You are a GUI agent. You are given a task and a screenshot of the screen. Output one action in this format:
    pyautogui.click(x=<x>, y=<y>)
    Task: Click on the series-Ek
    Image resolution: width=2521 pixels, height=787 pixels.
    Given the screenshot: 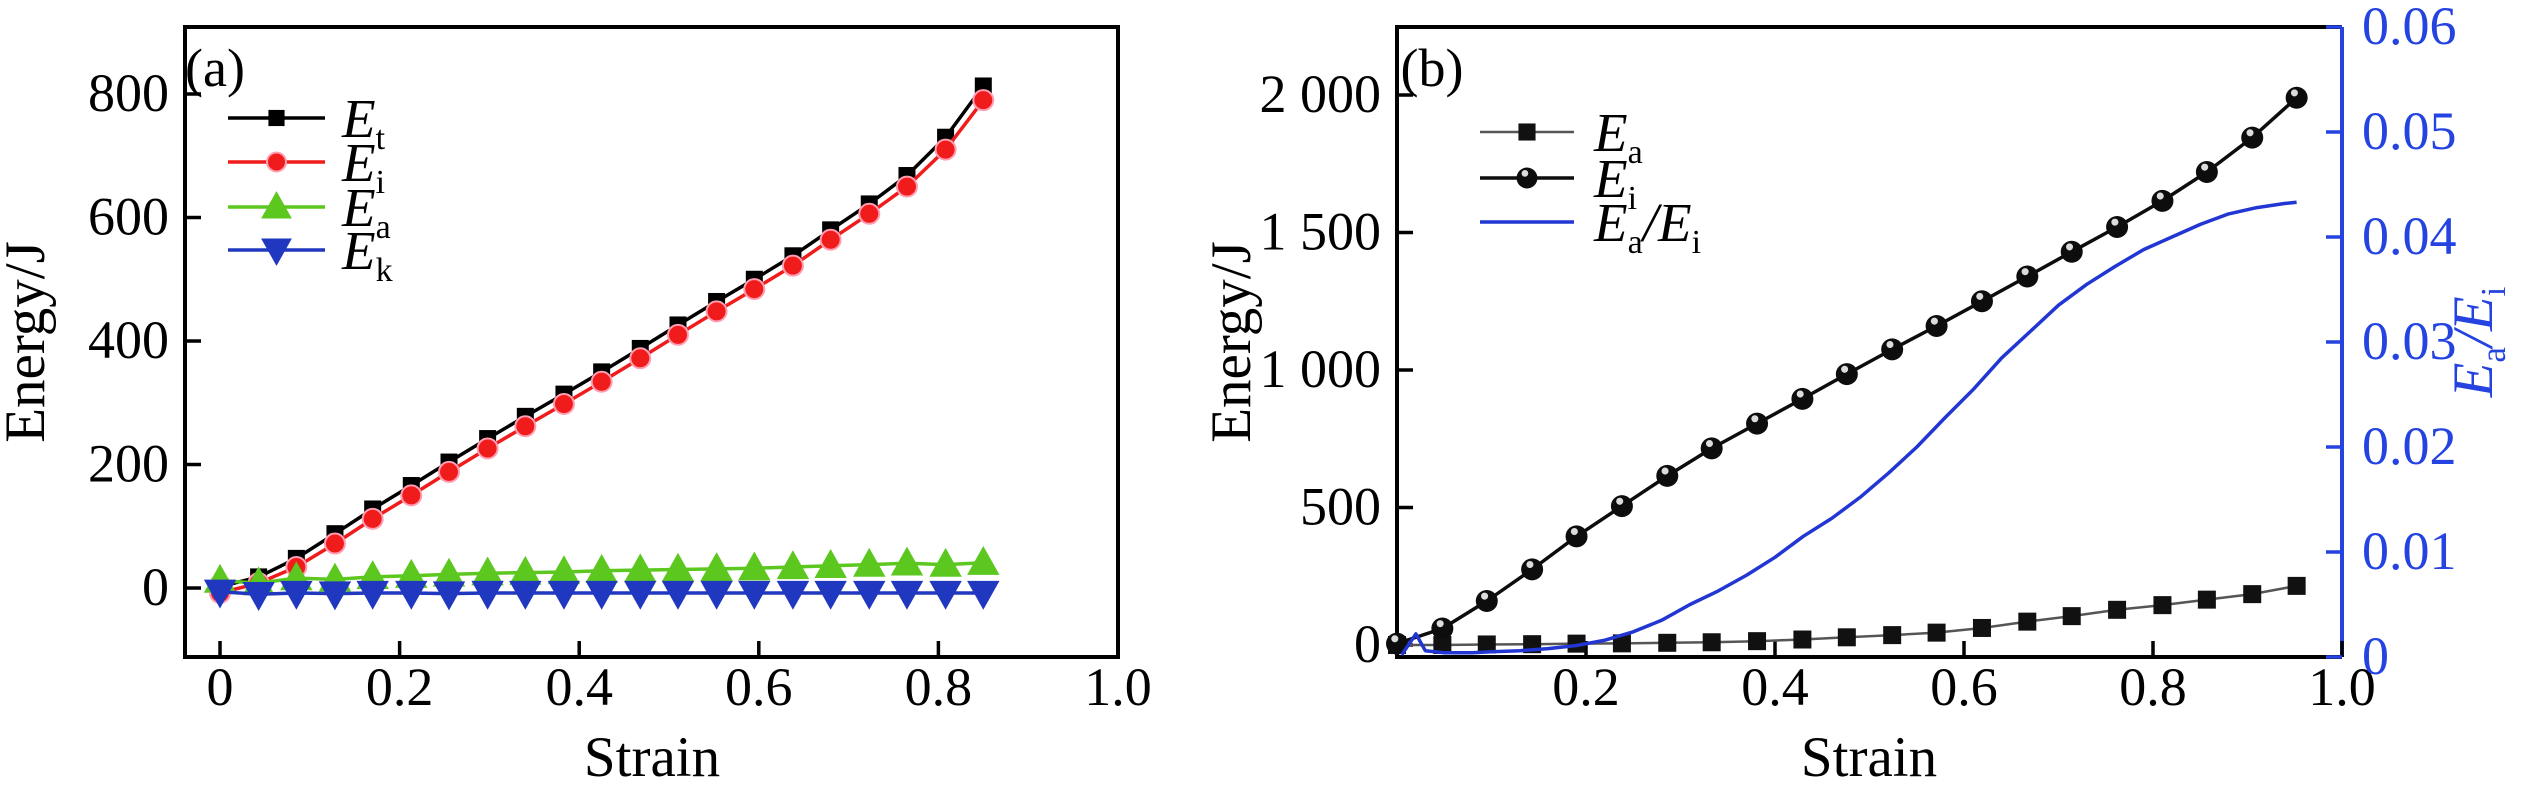 What is the action you would take?
    pyautogui.click(x=601, y=595)
    